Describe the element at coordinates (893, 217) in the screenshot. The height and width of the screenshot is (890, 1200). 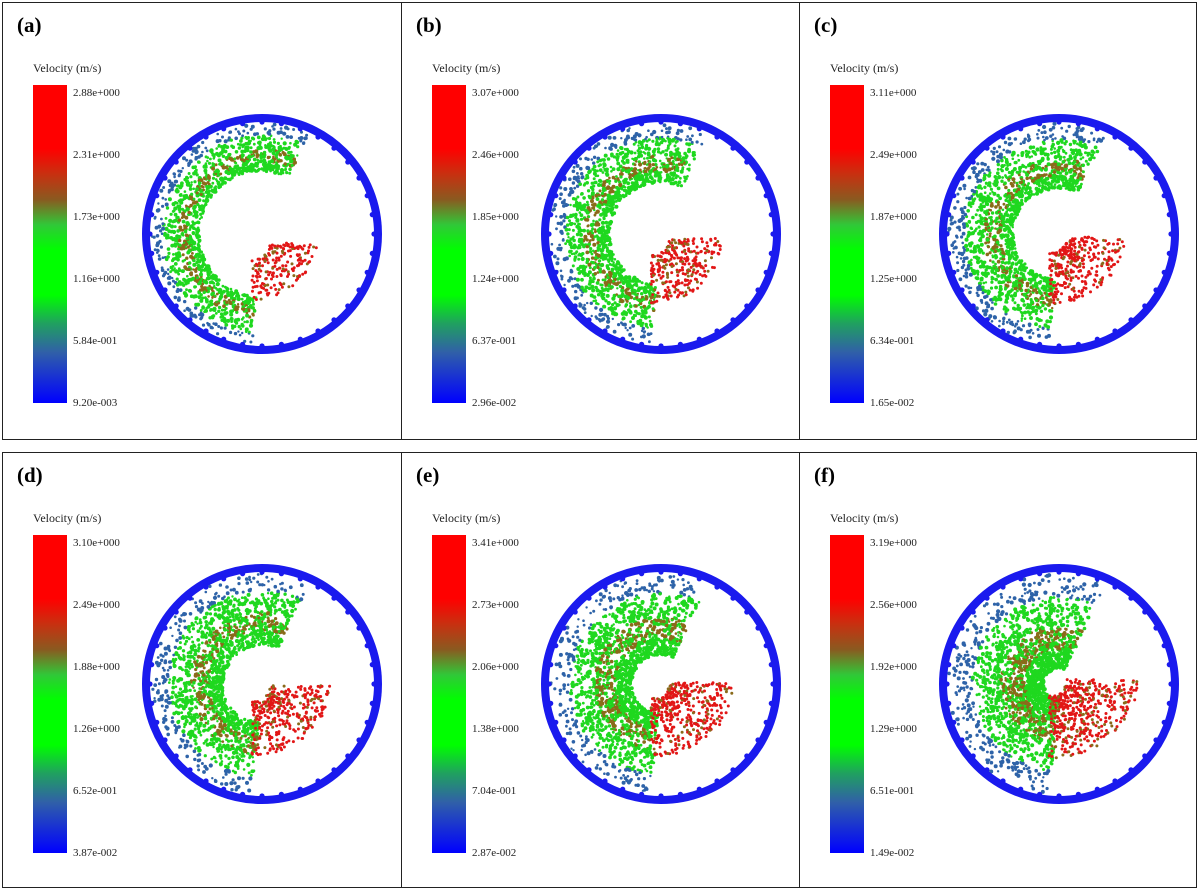
I see `colorbar-tick: 1.87e+000` at that location.